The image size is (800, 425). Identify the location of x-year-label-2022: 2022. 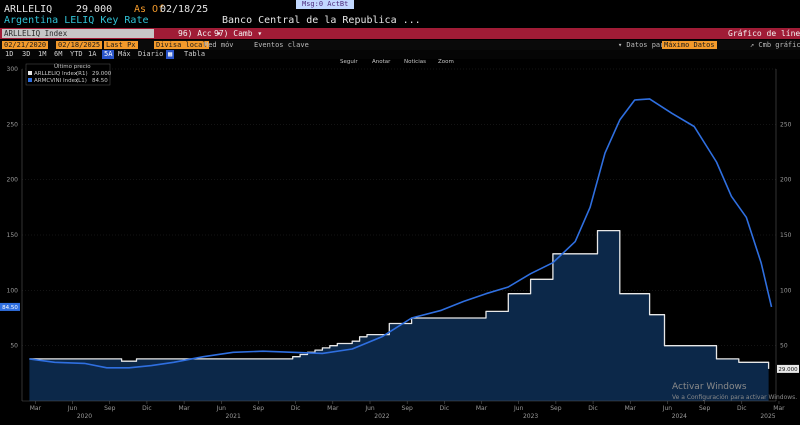
(381, 416).